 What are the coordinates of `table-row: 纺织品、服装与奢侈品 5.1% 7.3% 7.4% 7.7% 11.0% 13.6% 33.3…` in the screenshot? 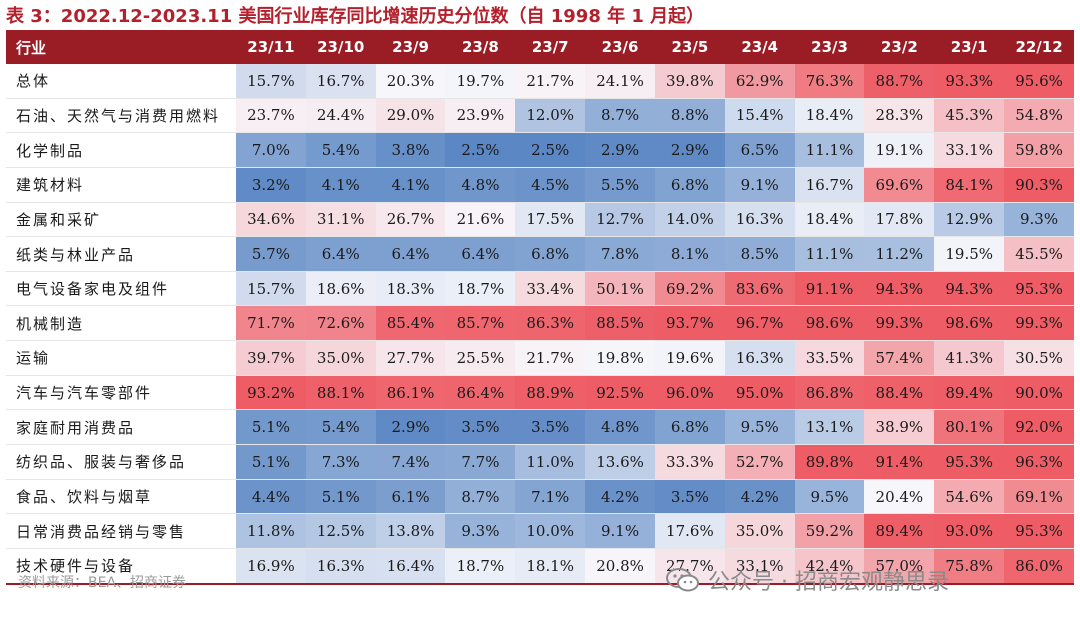 It's located at (540, 462).